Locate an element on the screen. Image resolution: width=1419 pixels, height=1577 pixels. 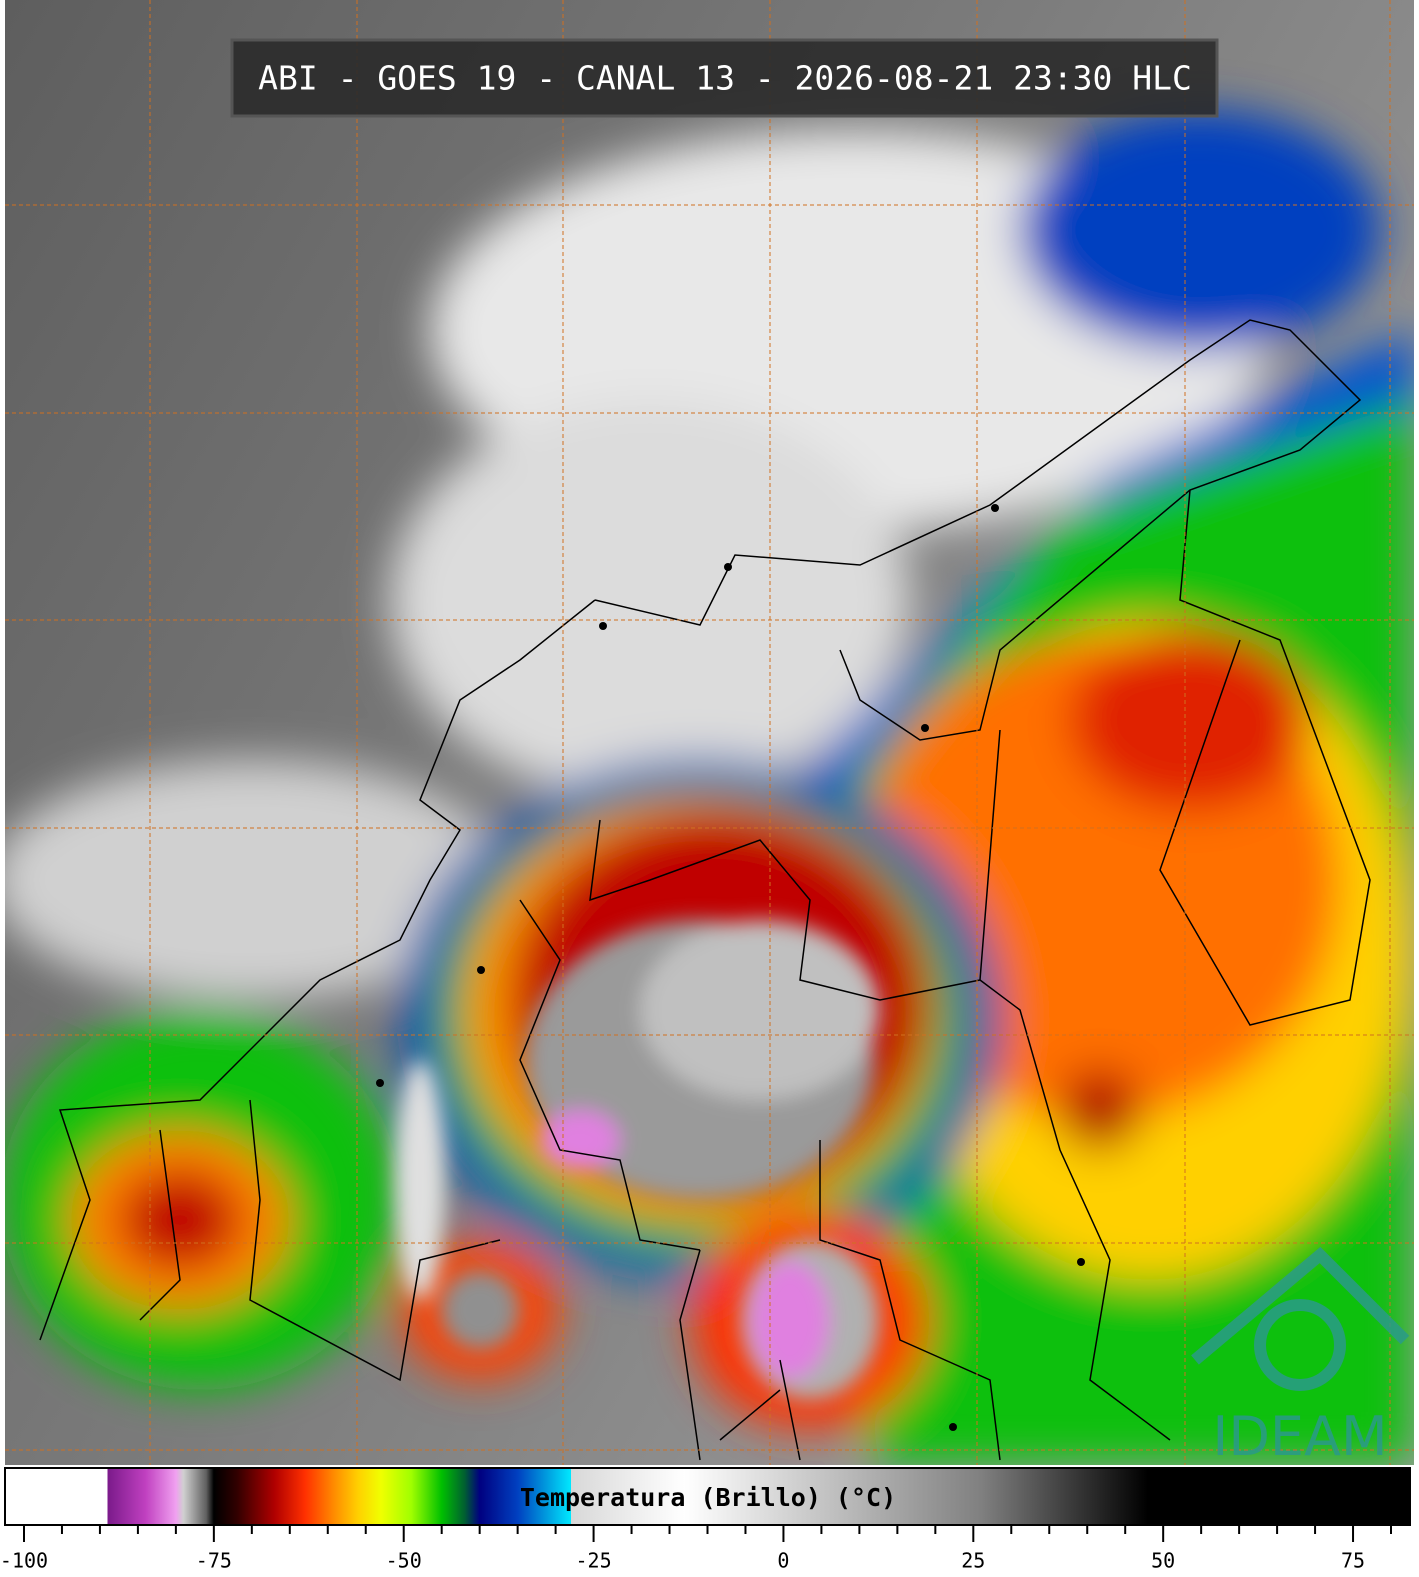
logo: IDEAM is located at coordinates (1300, 1357).